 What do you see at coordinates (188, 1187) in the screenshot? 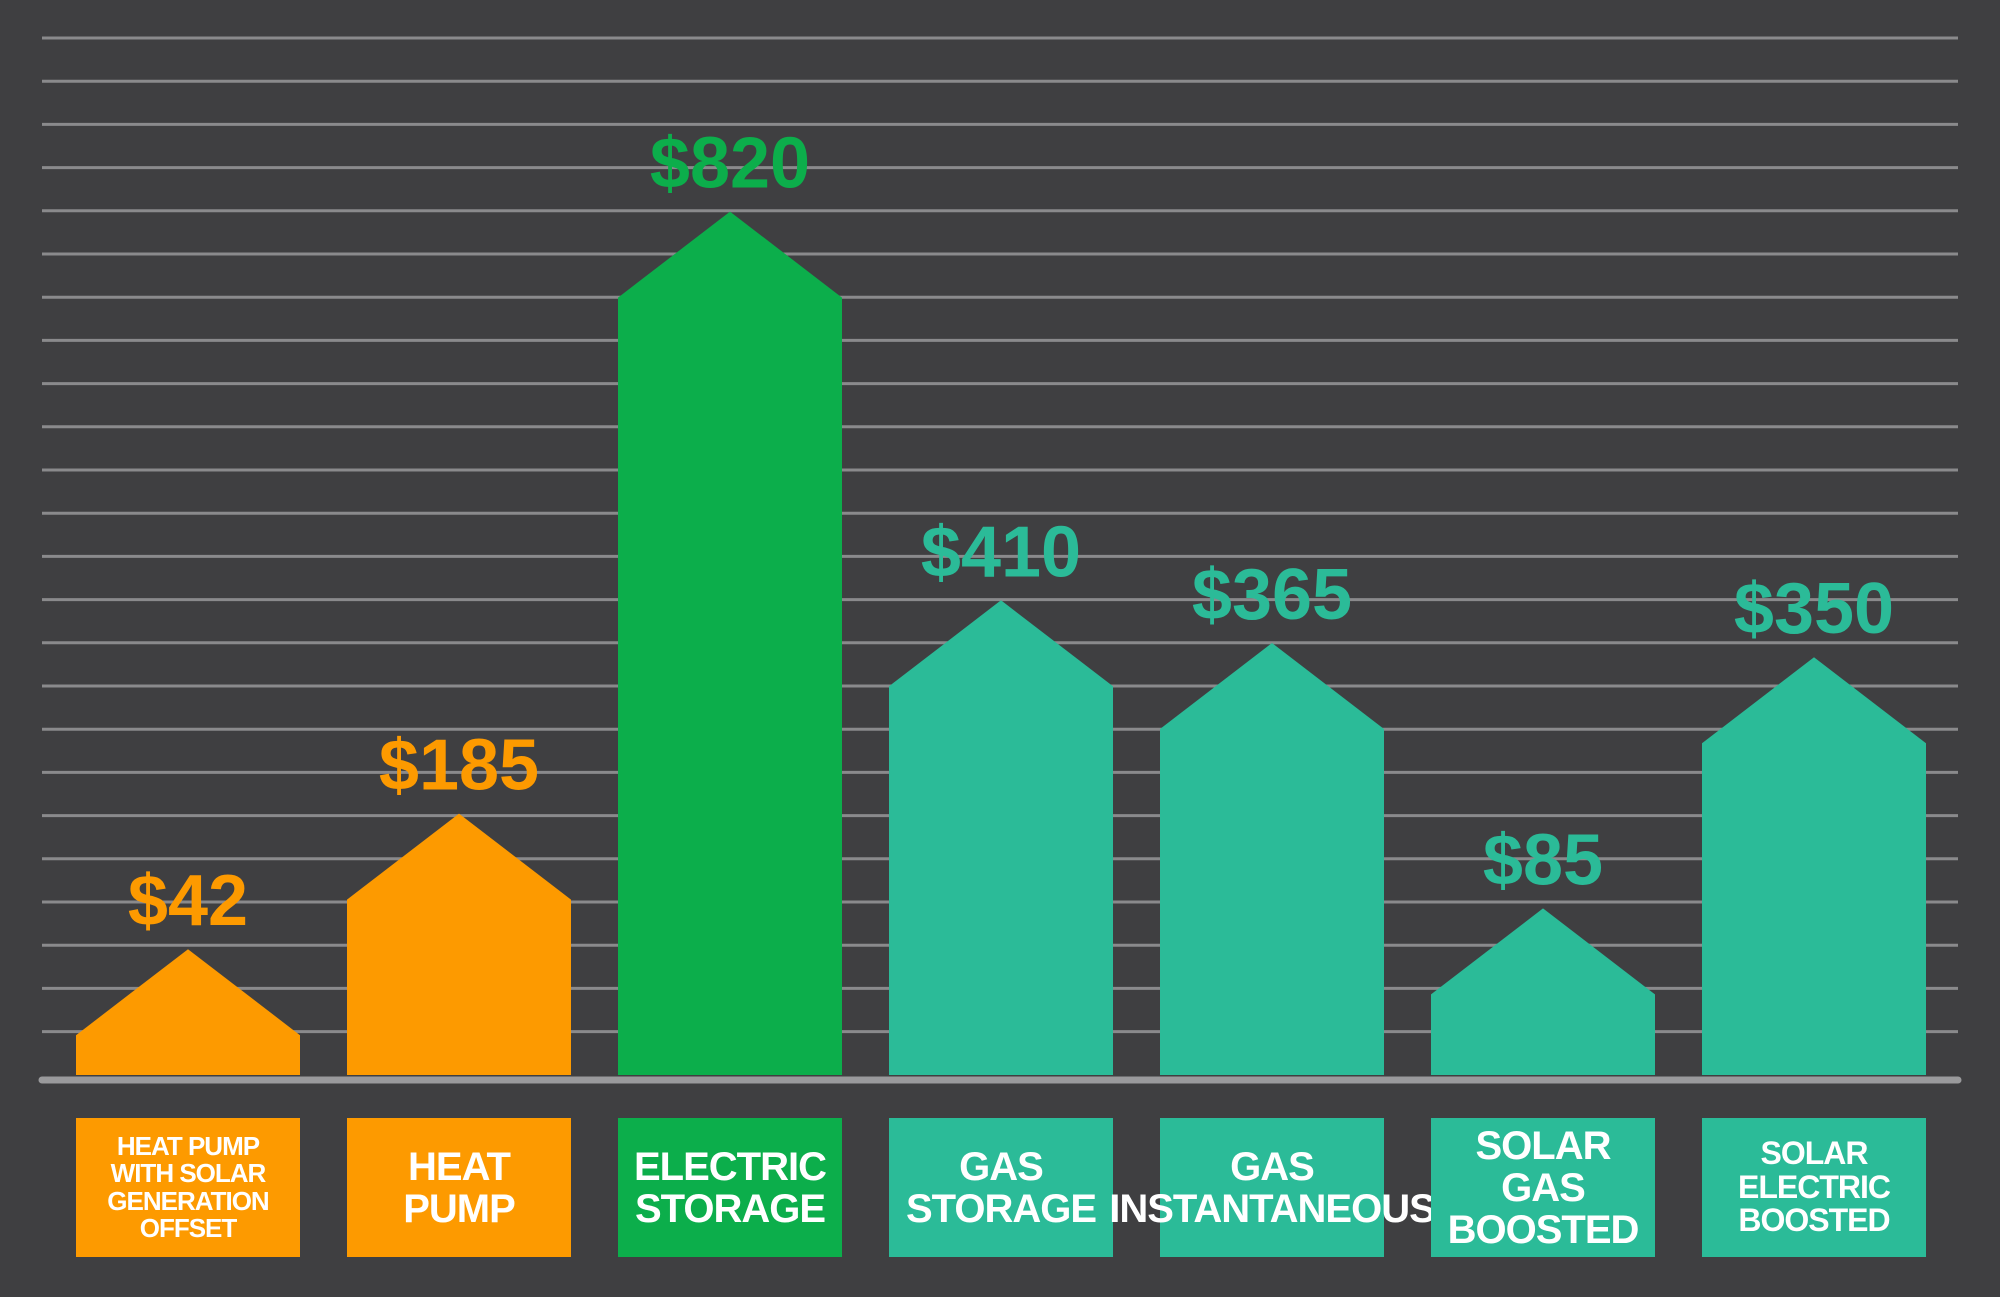
I see `category-label-1: HEAT PUMP WITH SOLAR GENERATION OFFSET` at bounding box center [188, 1187].